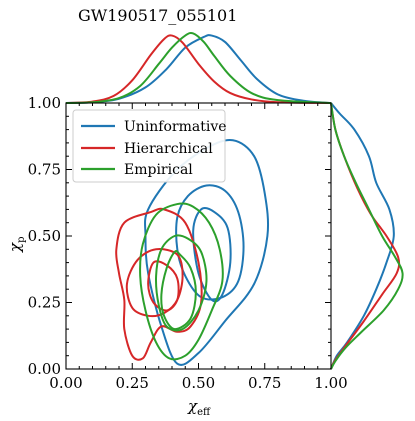  I want to click on top-marginal-hierarchical, so click(198, 69).